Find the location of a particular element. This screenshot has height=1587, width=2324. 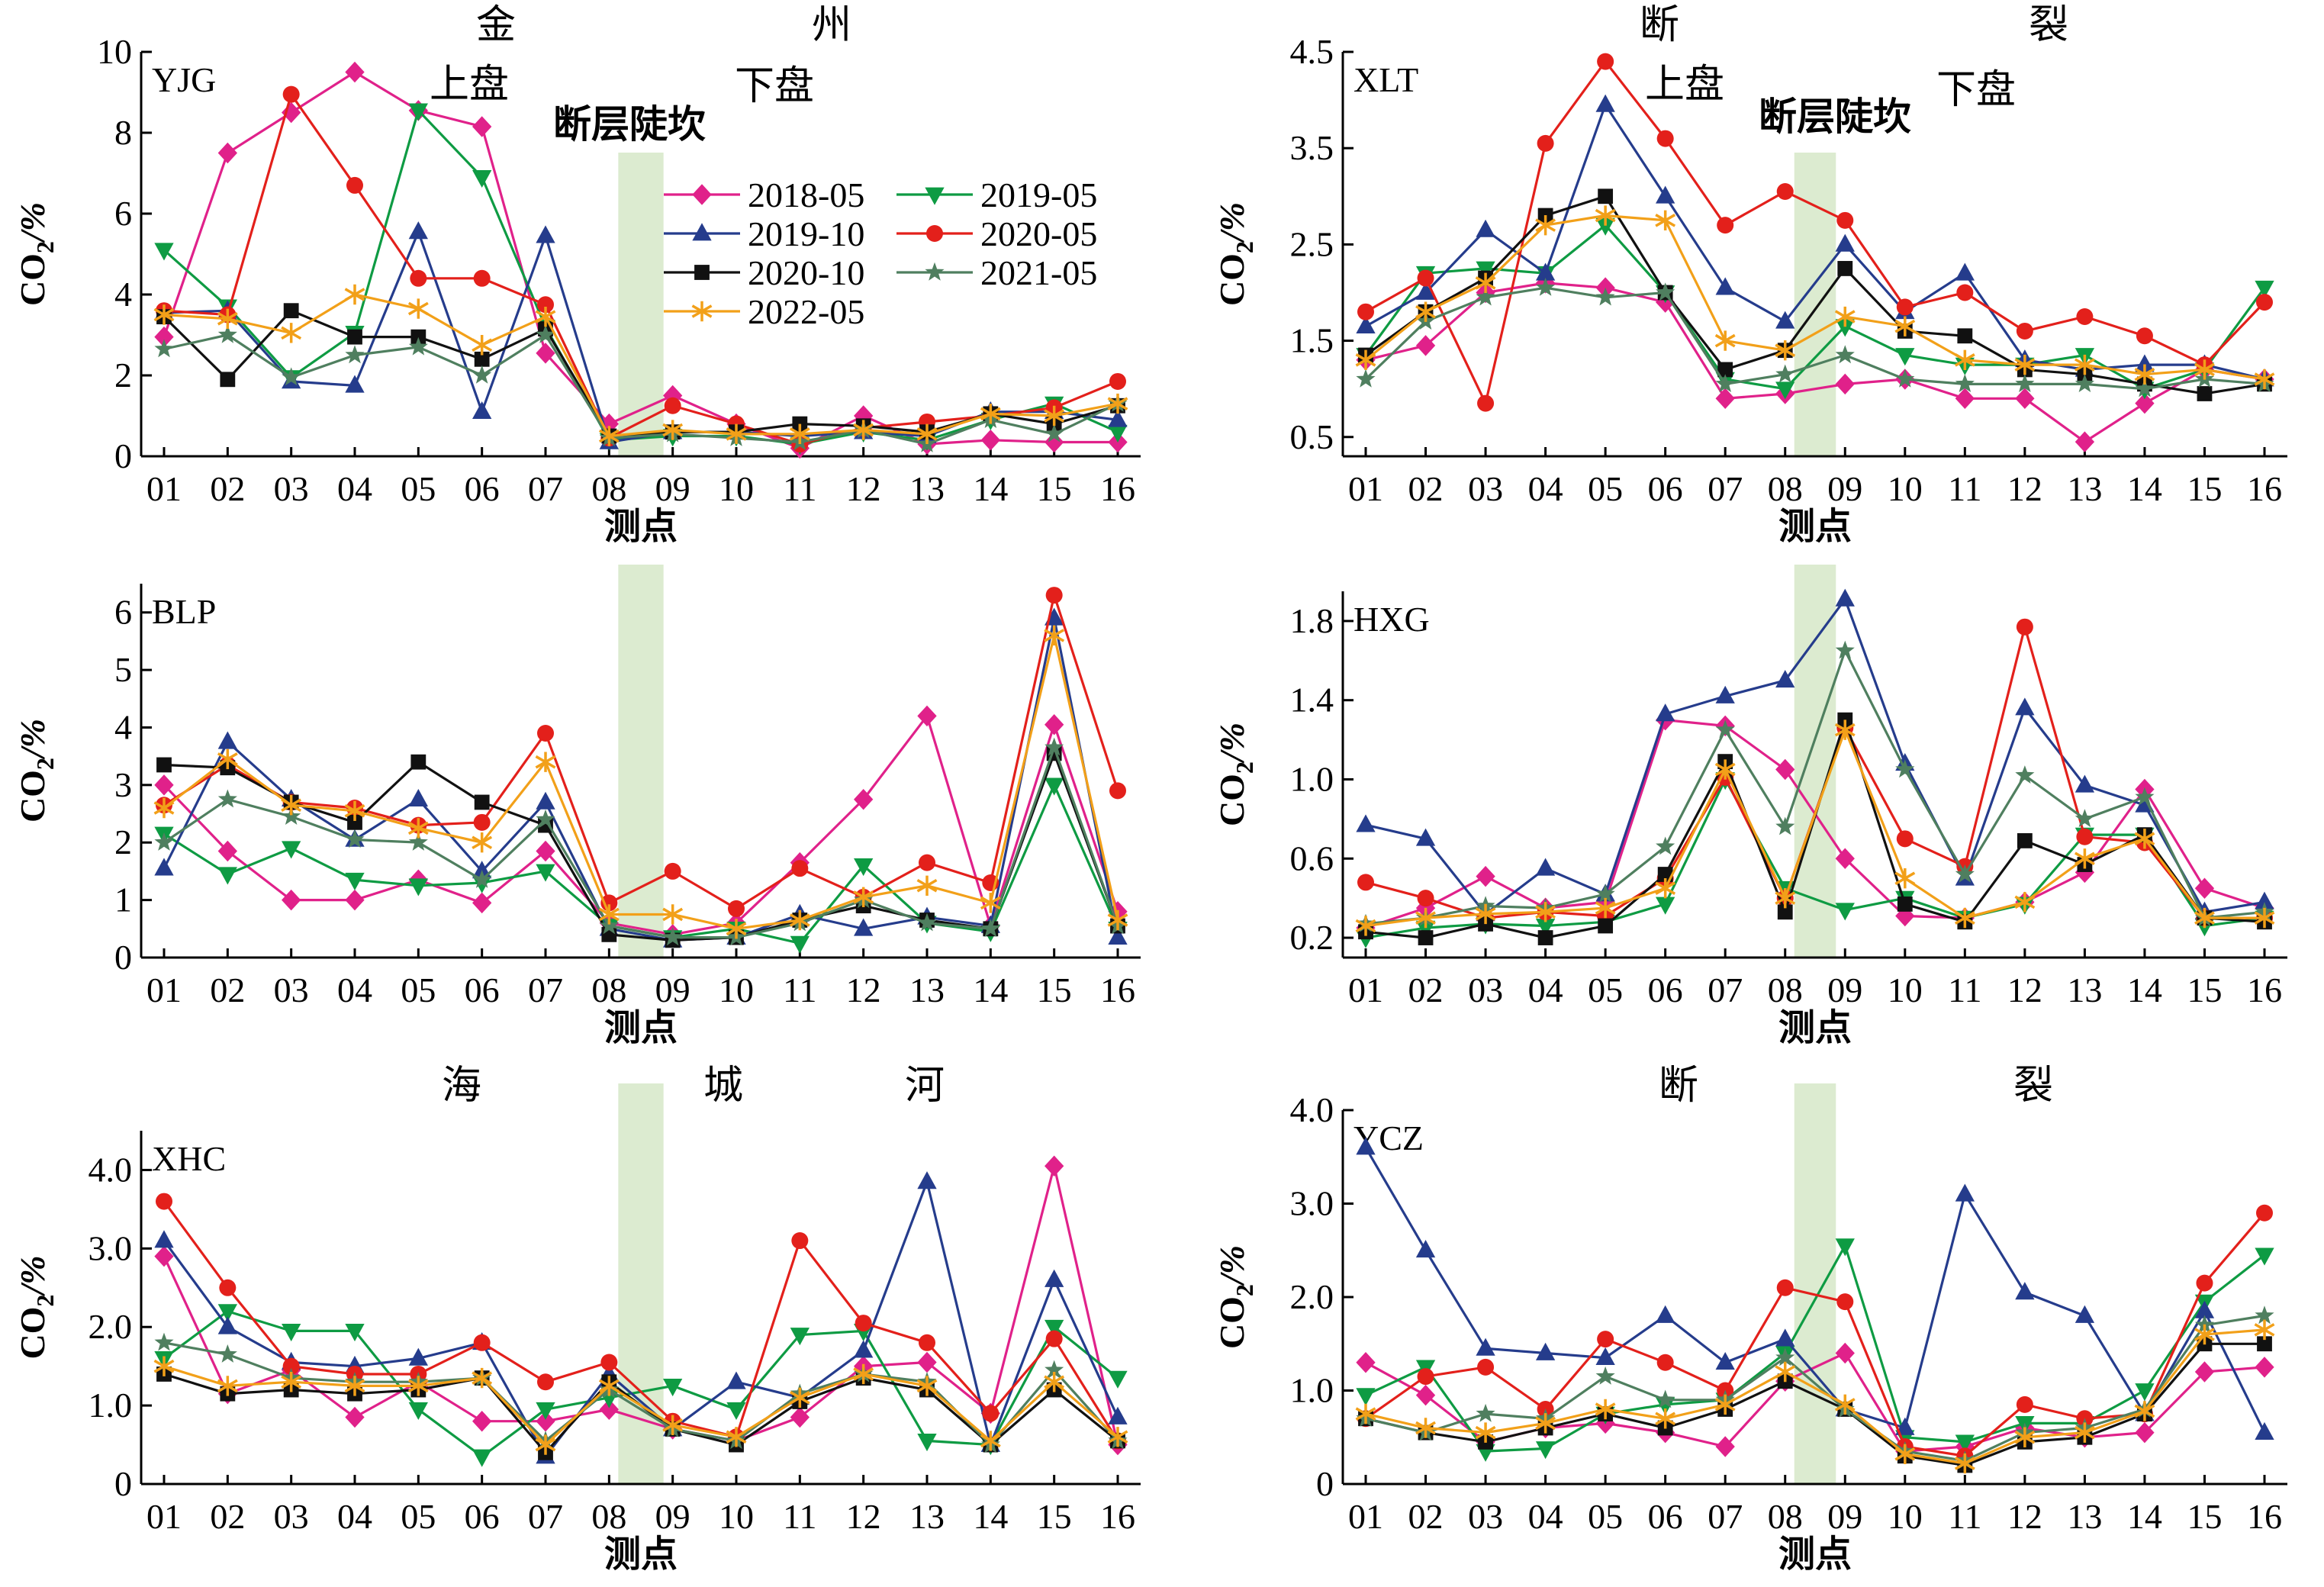

y-tick-label: 8 is located at coordinates (123, 132).